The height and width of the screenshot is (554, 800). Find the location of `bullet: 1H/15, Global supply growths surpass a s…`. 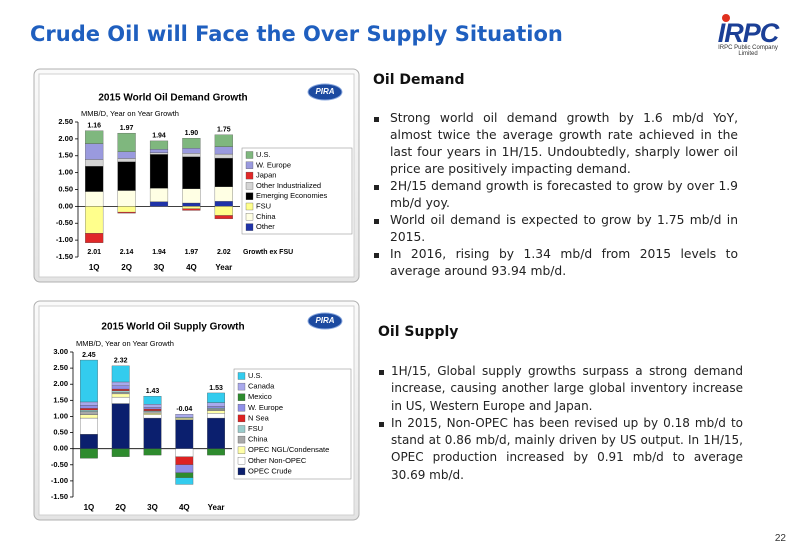

bullet: 1H/15, Global supply growths surpass a s… is located at coordinates (561, 389).